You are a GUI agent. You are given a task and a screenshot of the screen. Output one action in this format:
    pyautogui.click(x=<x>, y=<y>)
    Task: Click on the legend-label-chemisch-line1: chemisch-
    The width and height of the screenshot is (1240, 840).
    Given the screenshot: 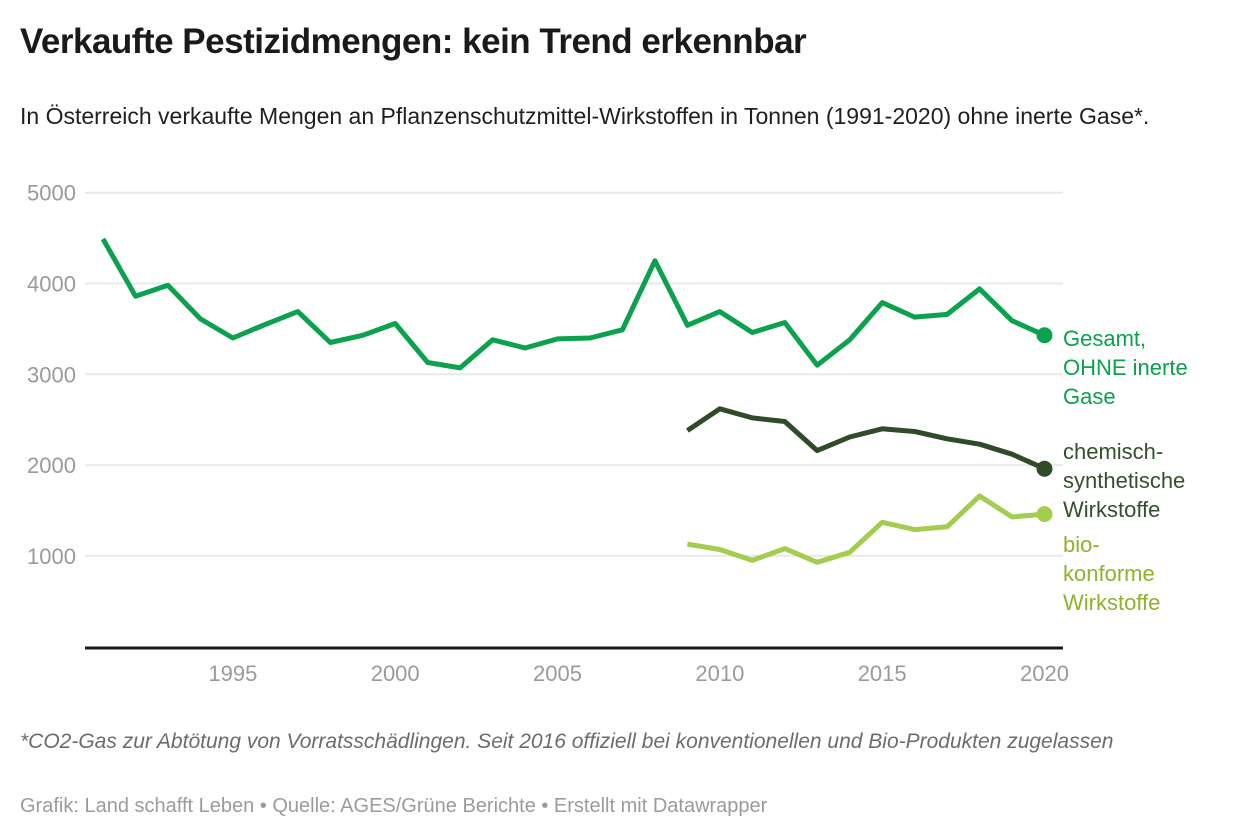 What is the action you would take?
    pyautogui.click(x=1113, y=451)
    